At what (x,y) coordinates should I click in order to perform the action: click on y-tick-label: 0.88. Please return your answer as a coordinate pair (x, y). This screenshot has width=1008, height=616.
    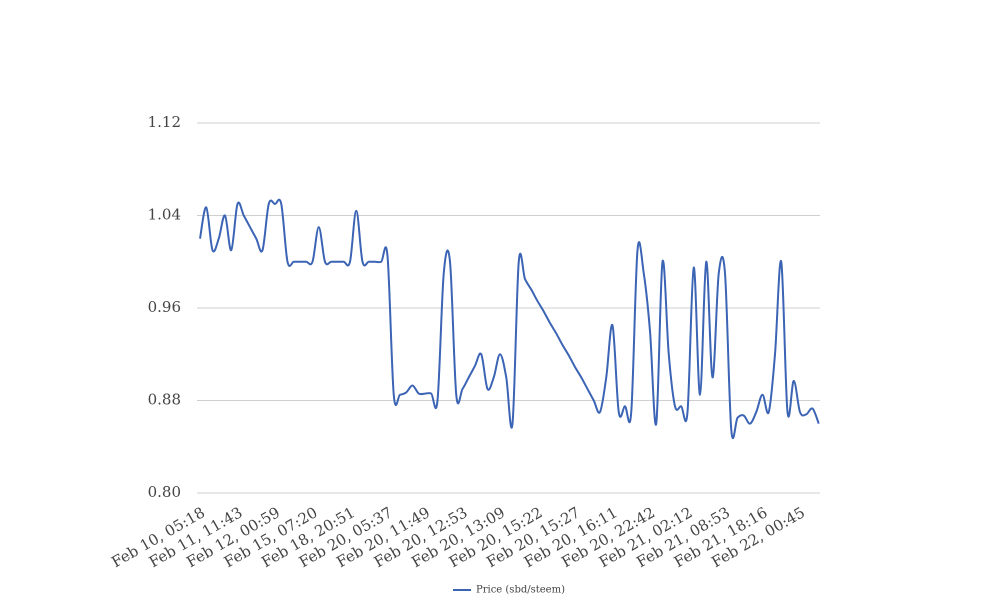
    Looking at the image, I should click on (164, 400).